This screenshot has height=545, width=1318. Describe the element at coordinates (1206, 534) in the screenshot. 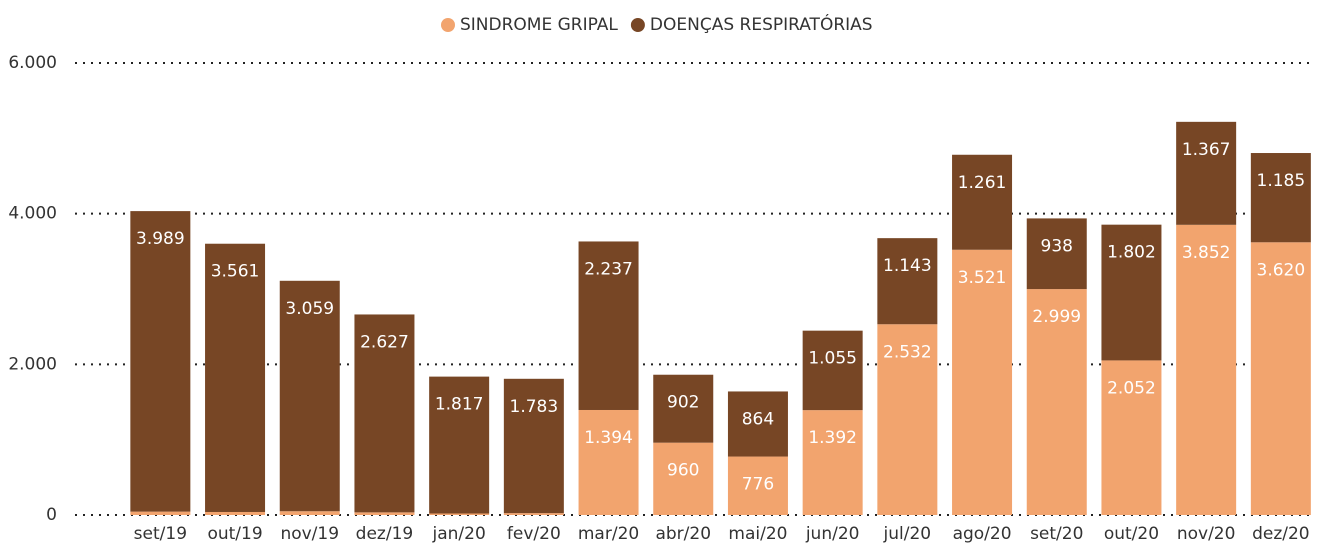

I see `x-tick-label: nov/20` at that location.